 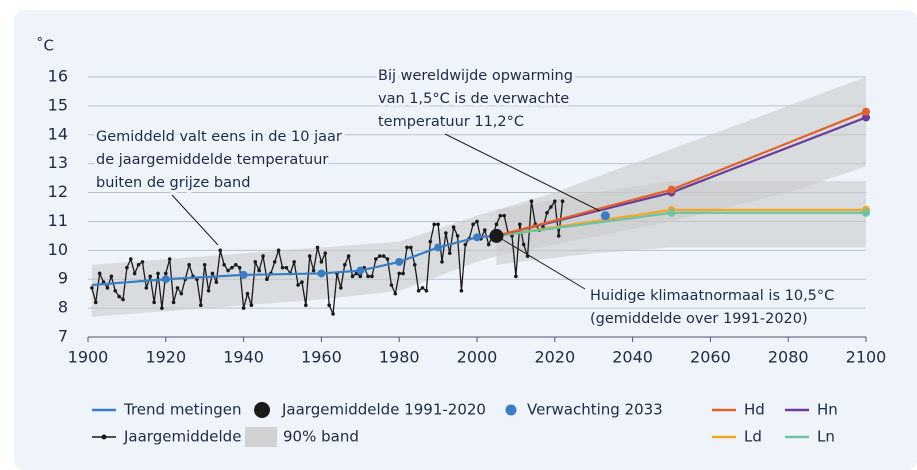 What do you see at coordinates (63, 278) in the screenshot?
I see `y-tick-label: 9` at bounding box center [63, 278].